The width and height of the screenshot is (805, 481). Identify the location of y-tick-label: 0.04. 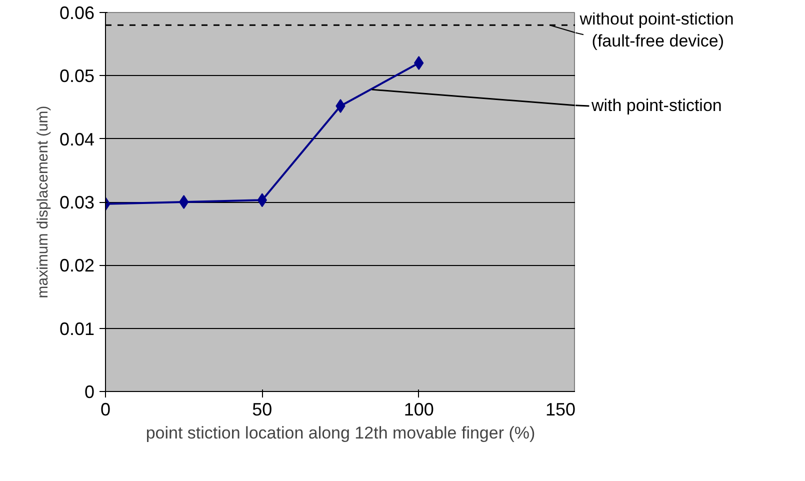
(77, 139).